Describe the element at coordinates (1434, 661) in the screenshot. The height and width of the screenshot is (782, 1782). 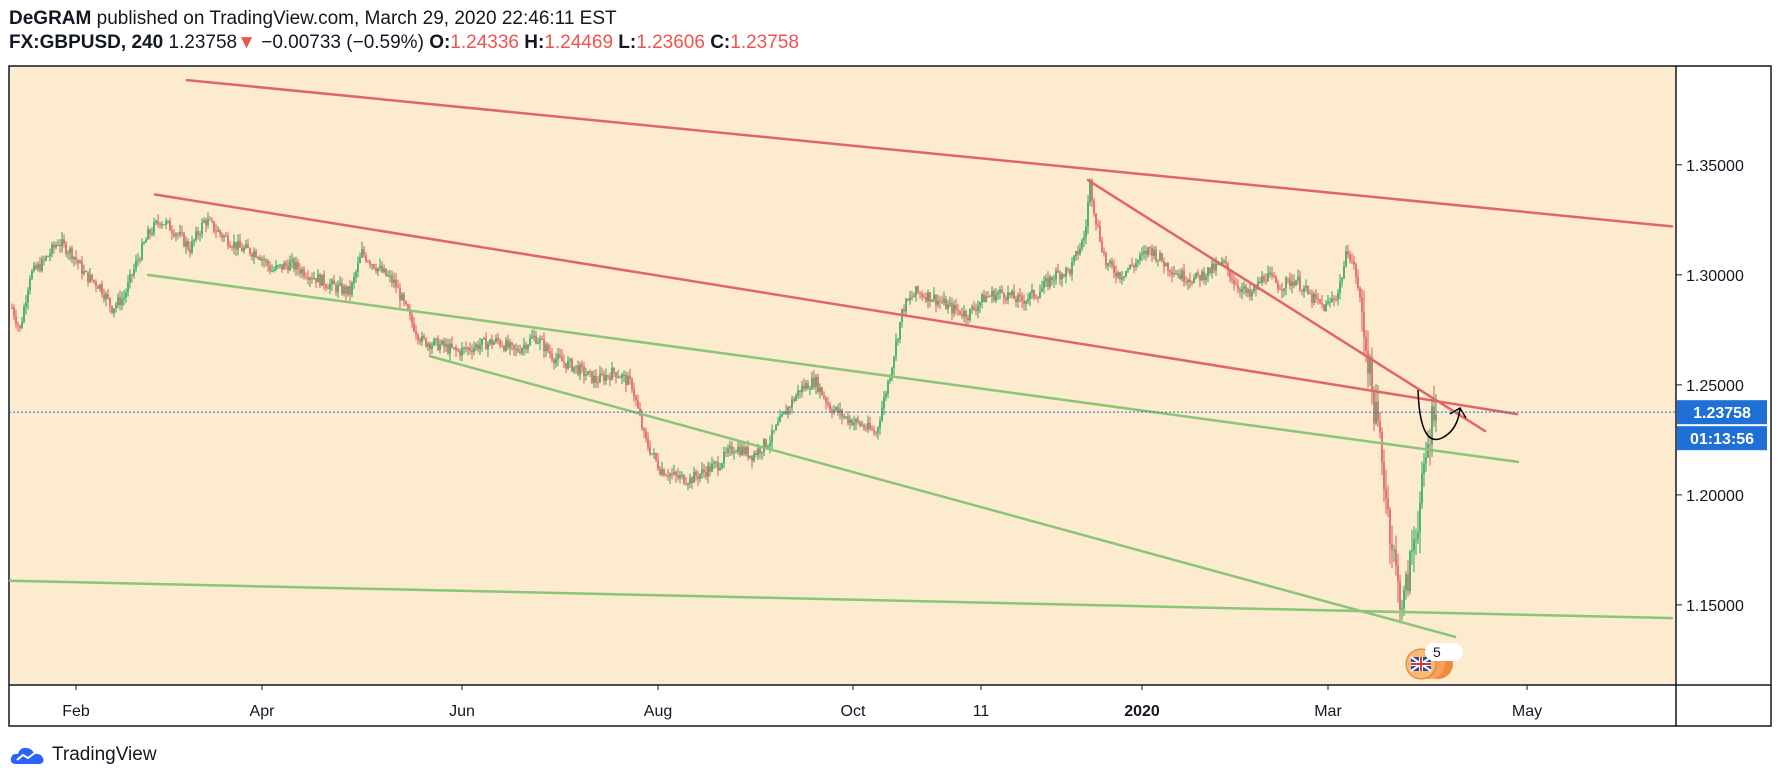
I see `economic-event-badge: 5` at that location.